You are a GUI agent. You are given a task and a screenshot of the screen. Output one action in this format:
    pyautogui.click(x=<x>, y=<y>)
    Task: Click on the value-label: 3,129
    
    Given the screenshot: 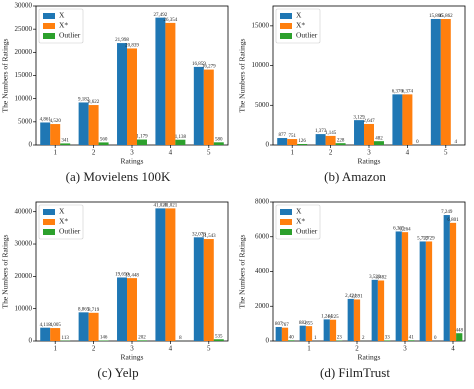 What is the action you would take?
    pyautogui.click(x=359, y=117)
    